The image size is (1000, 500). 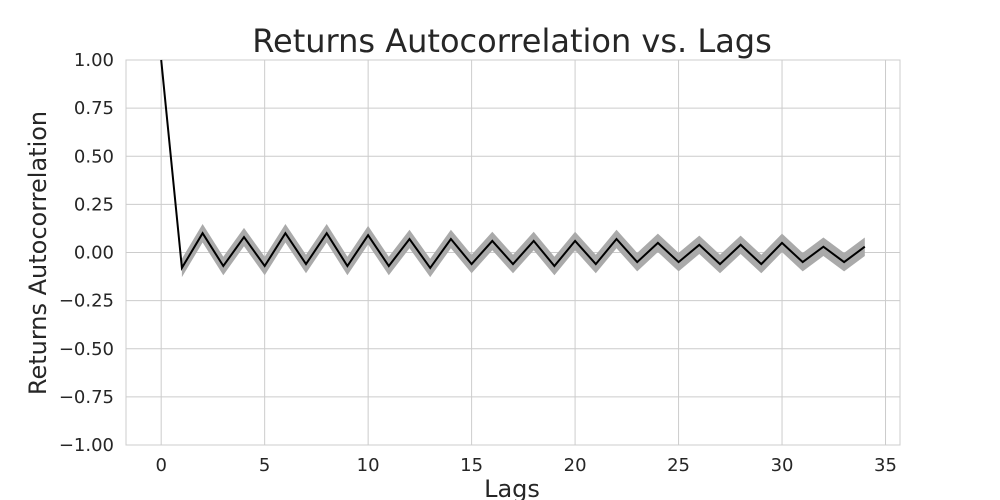 I want to click on x-axis-label: Lags, so click(x=512, y=487).